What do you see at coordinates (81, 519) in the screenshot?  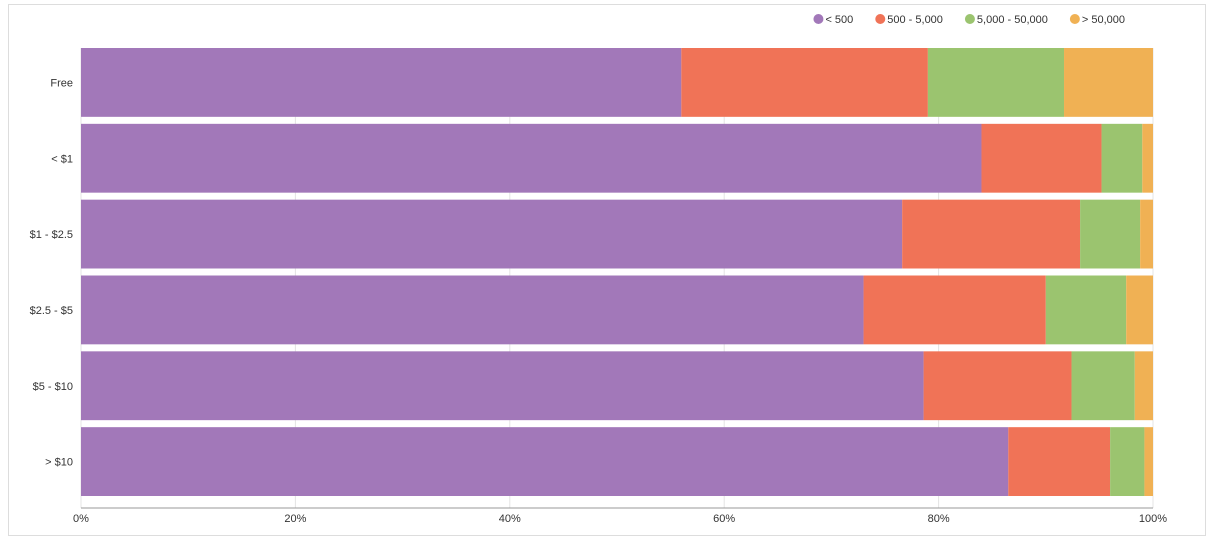 I see `x-tick-label-0: 0%` at bounding box center [81, 519].